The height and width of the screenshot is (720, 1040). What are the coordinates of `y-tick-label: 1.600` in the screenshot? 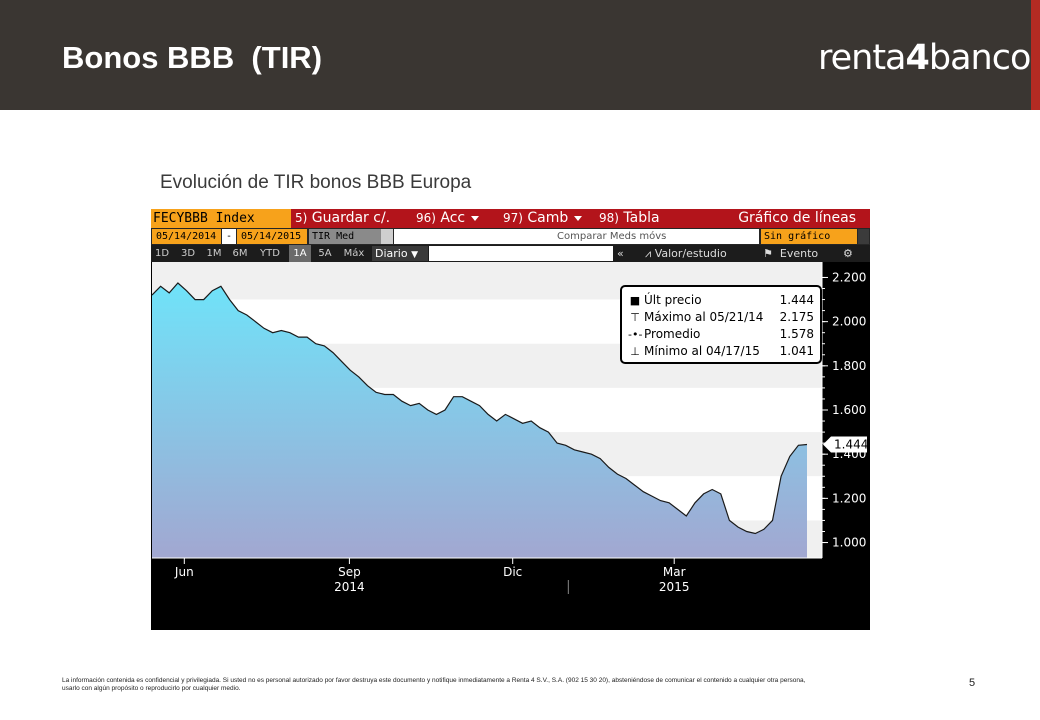 It's located at (849, 410).